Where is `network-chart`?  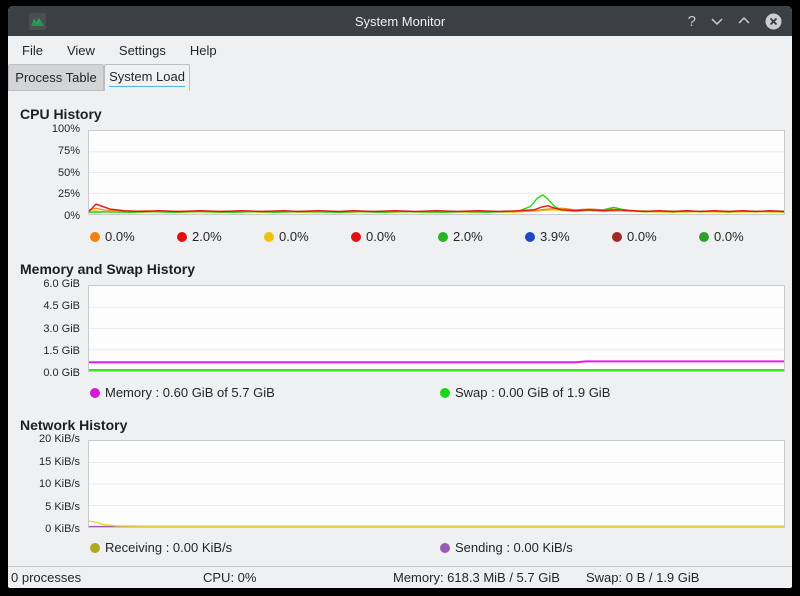 network-chart is located at coordinates (436, 484).